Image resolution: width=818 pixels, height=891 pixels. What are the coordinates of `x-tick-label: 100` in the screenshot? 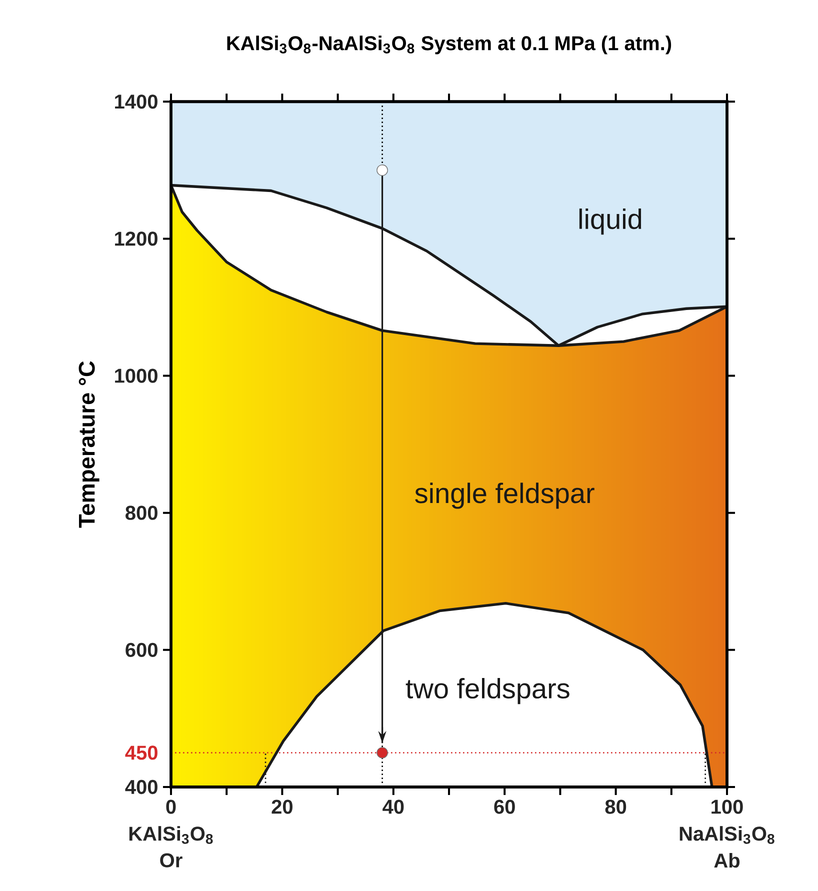 It's located at (727, 807).